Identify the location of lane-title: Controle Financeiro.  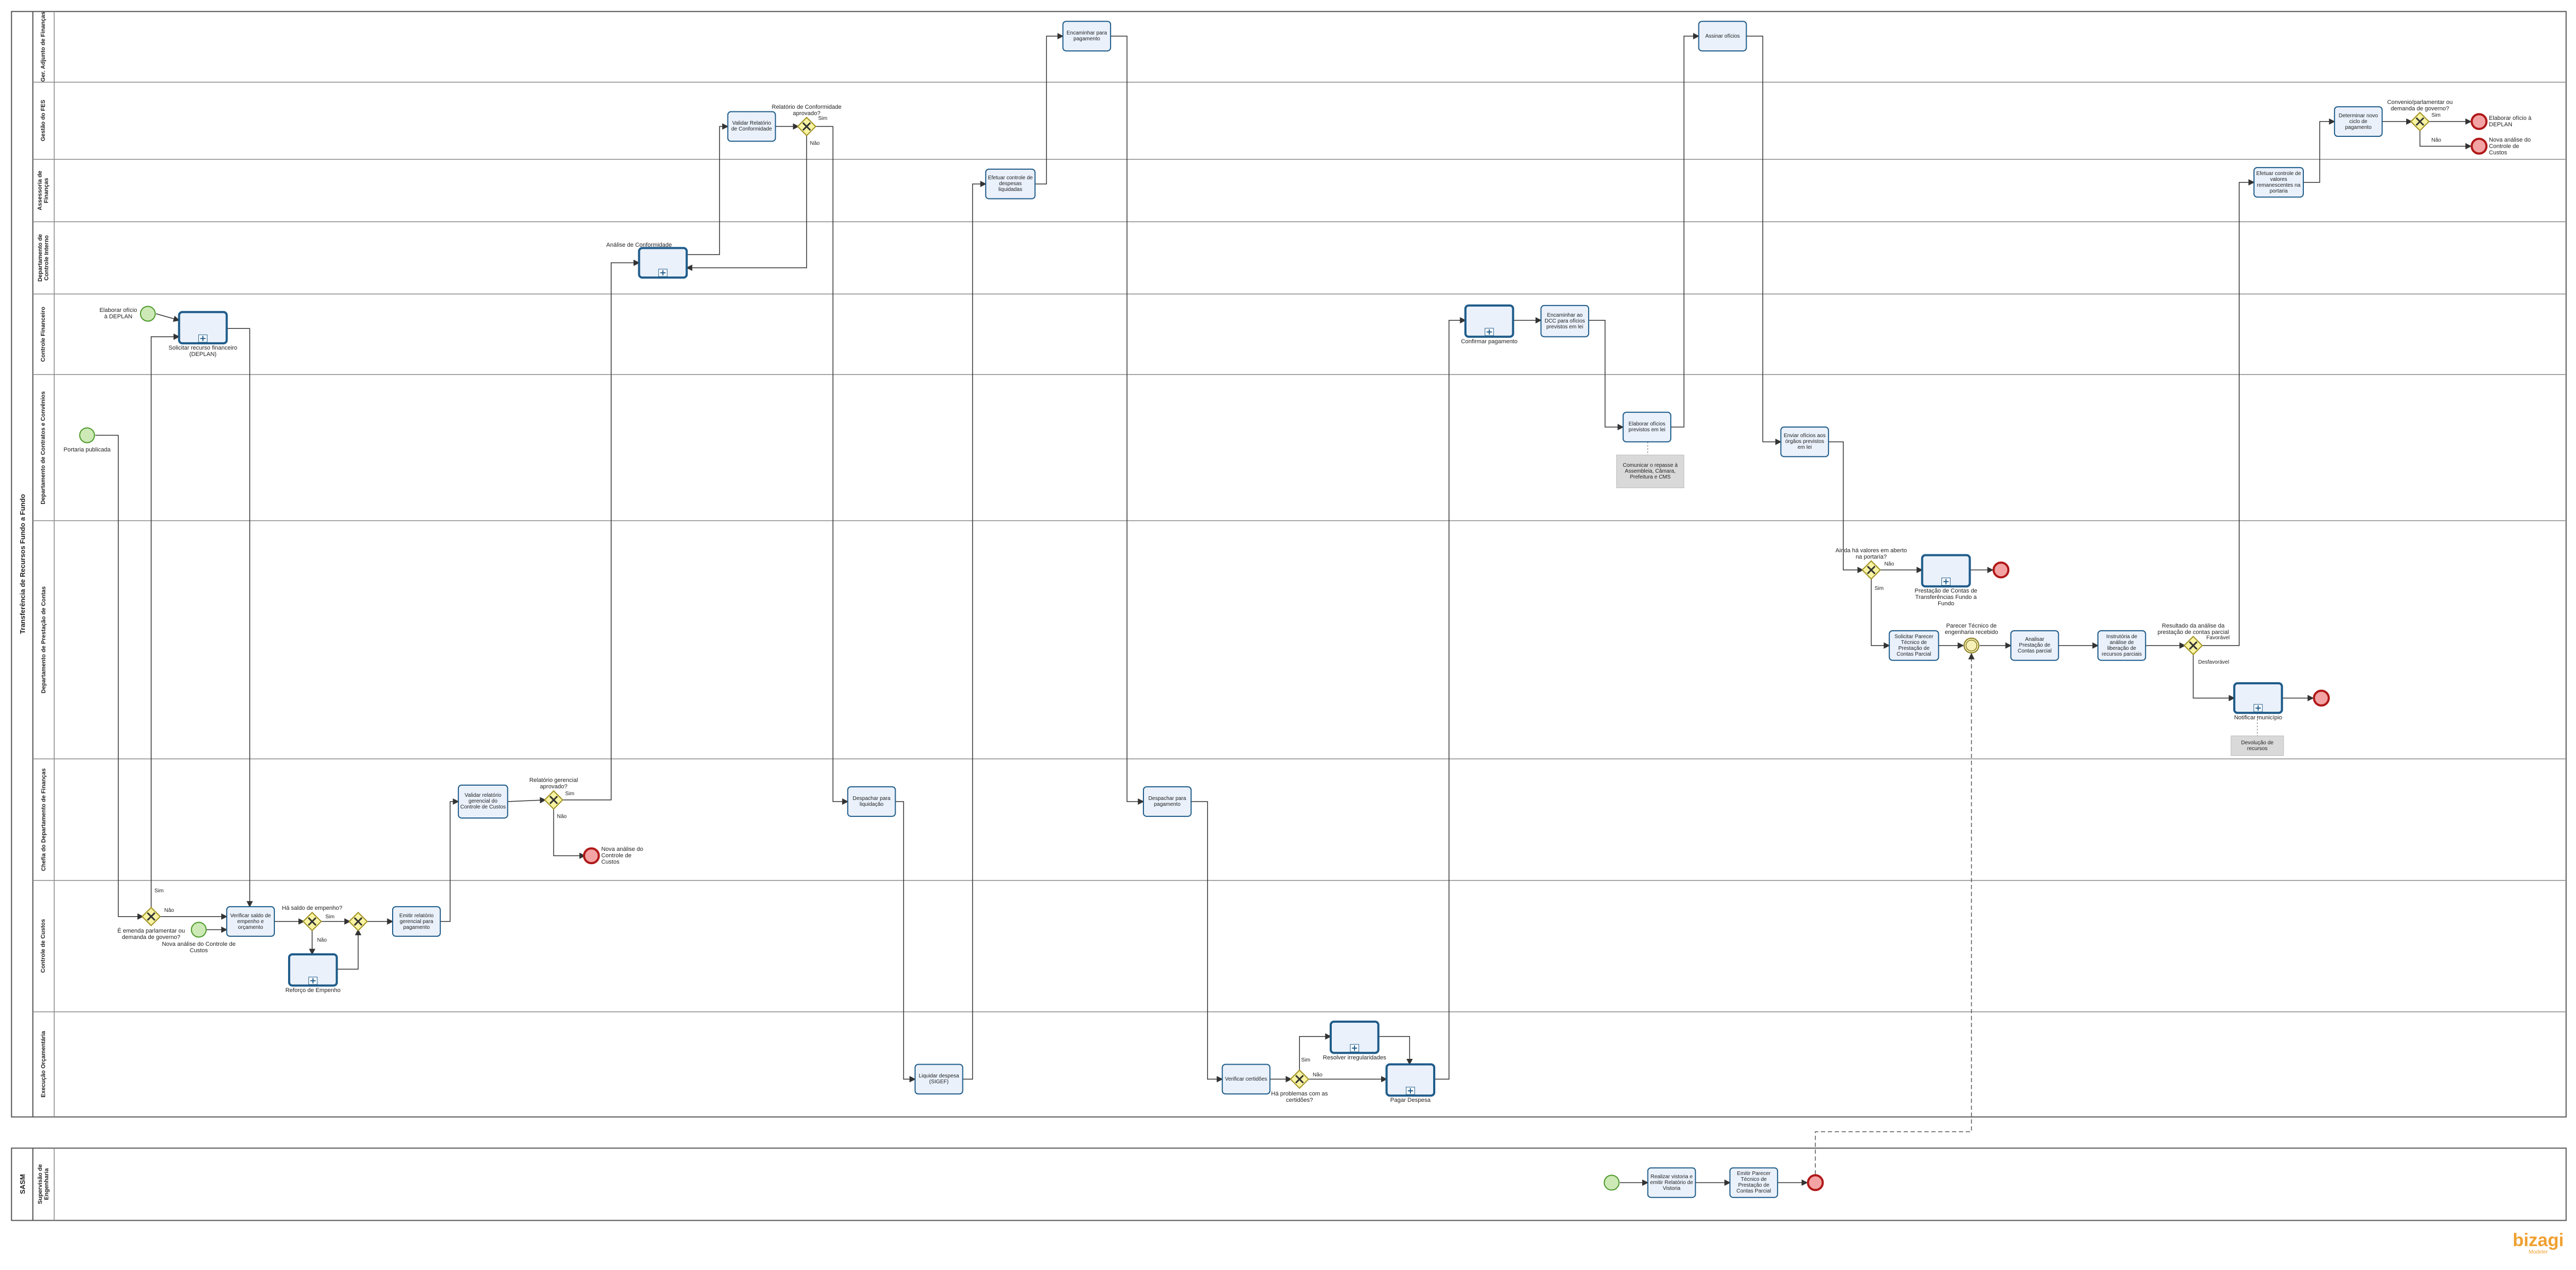
(43, 335).